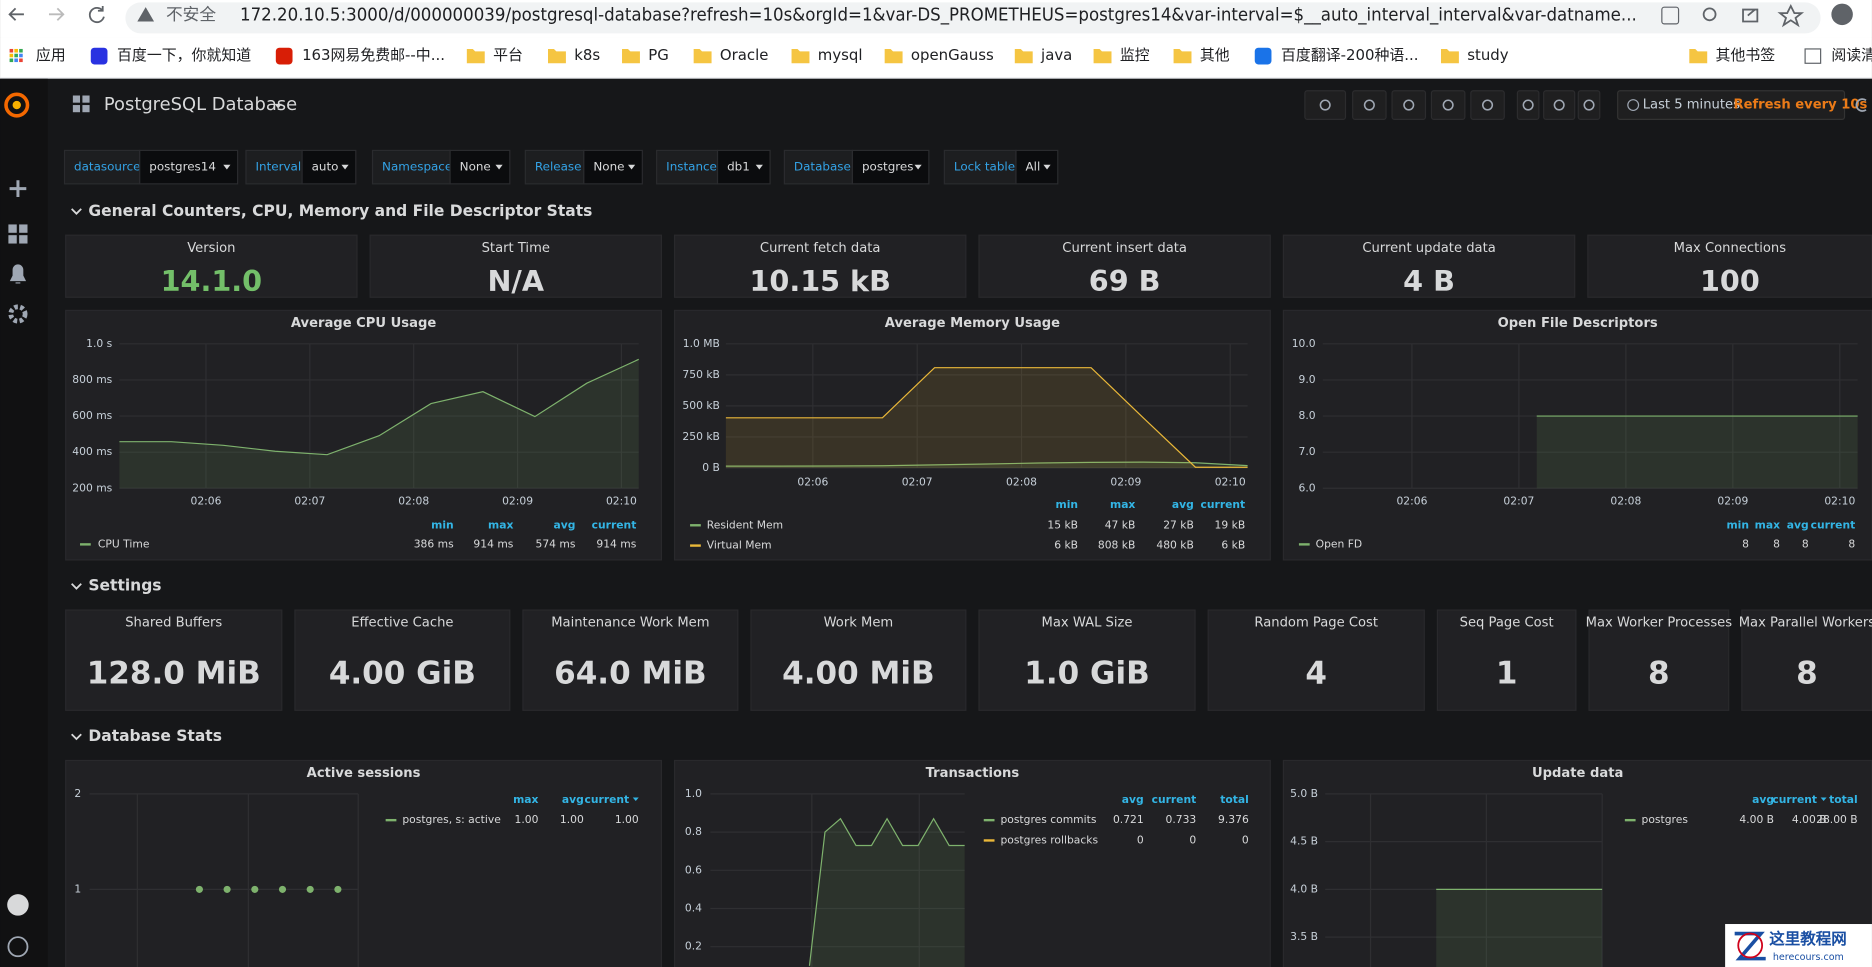 The height and width of the screenshot is (967, 1872). What do you see at coordinates (325, 167) in the screenshot?
I see `variable-value: auto` at bounding box center [325, 167].